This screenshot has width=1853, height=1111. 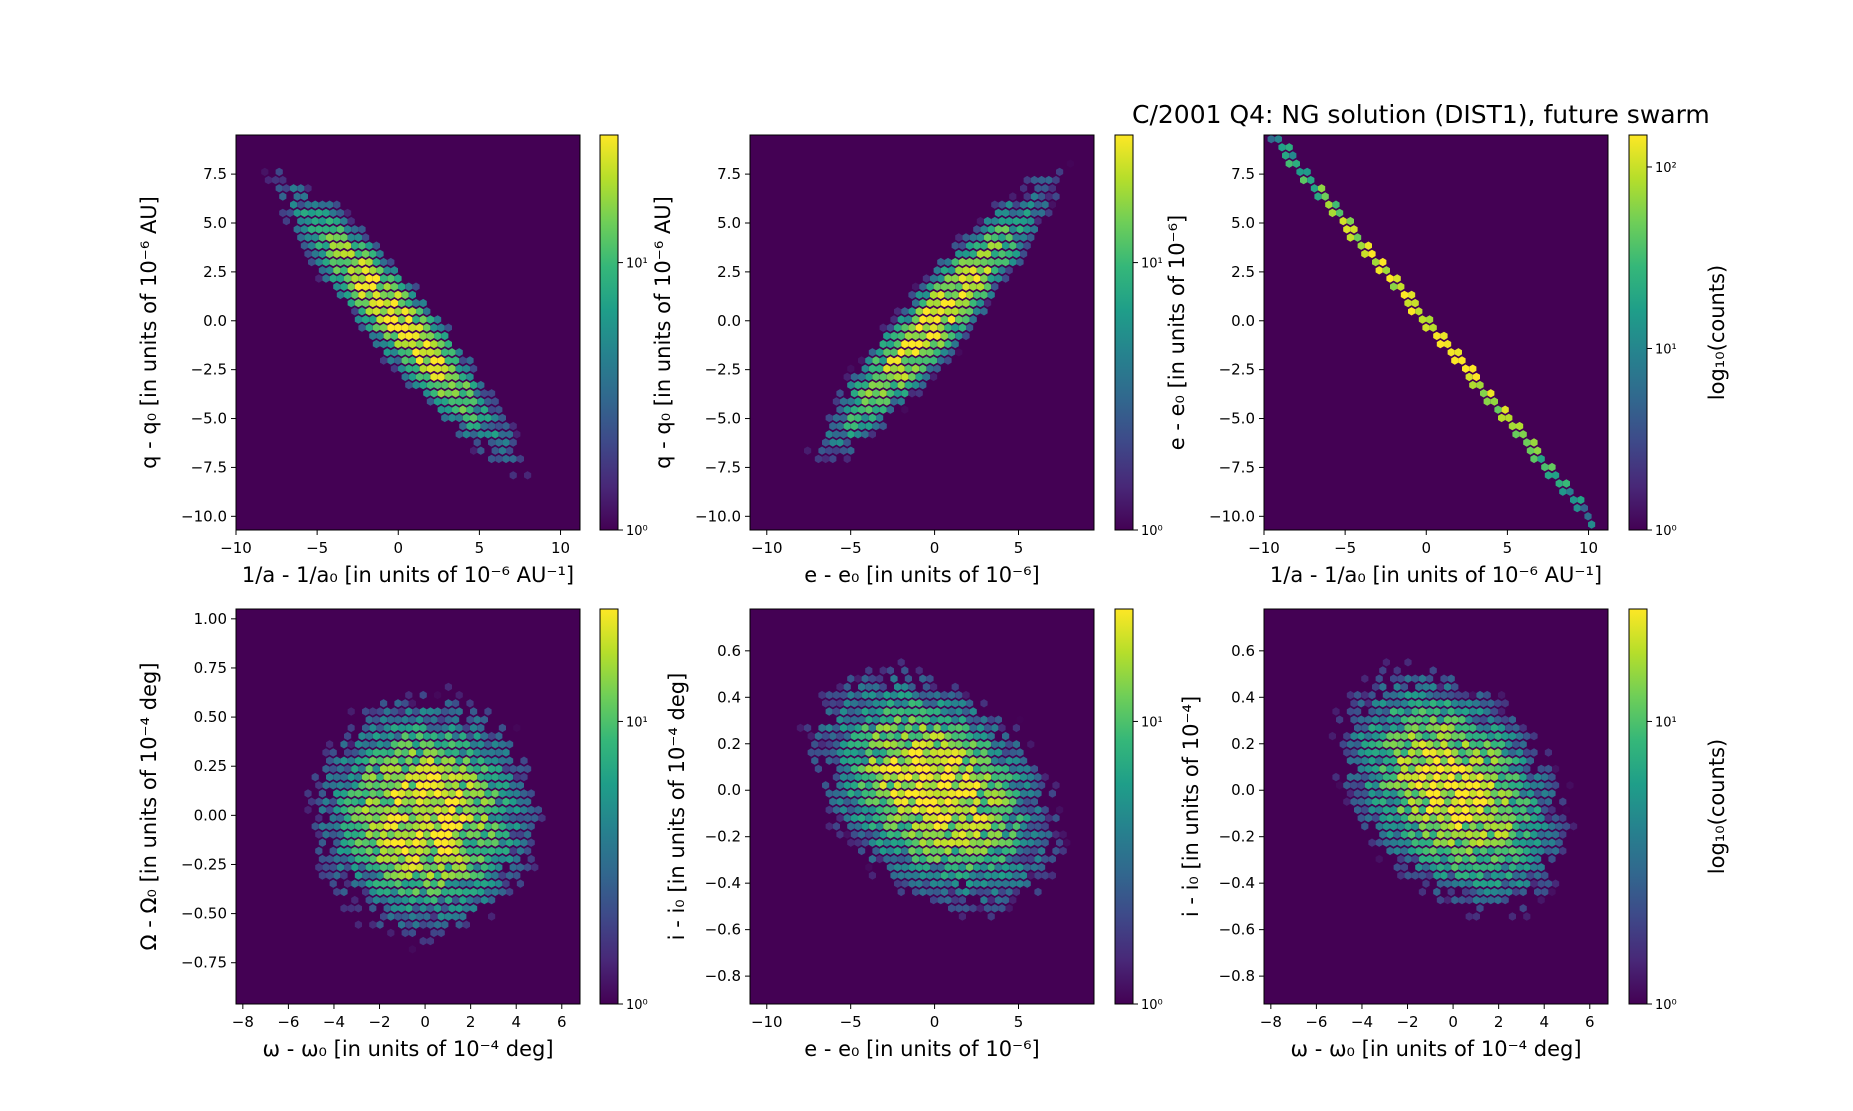 What do you see at coordinates (1237, 883) in the screenshot?
I see `y-tick-label: −0.4` at bounding box center [1237, 883].